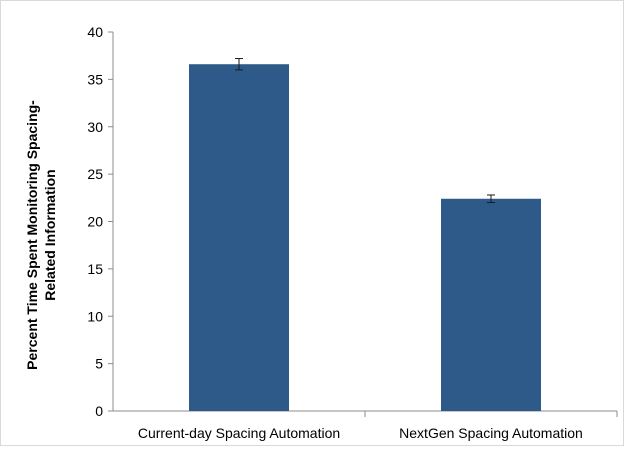 This screenshot has width=624, height=450. I want to click on y-tick-label: 30, so click(95, 127).